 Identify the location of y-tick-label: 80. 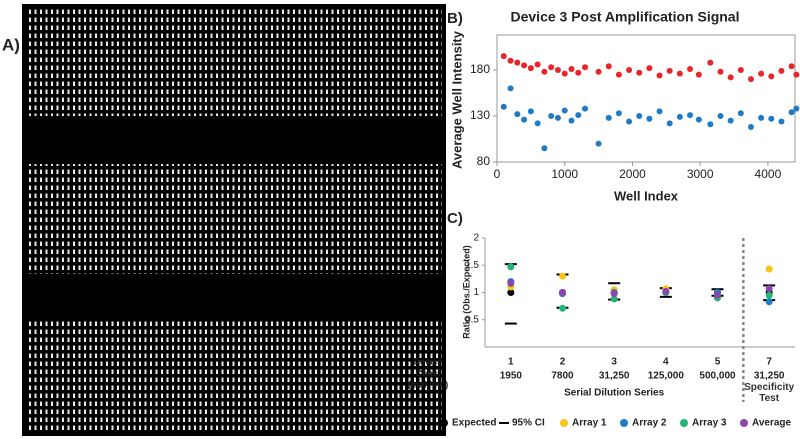
(484, 161).